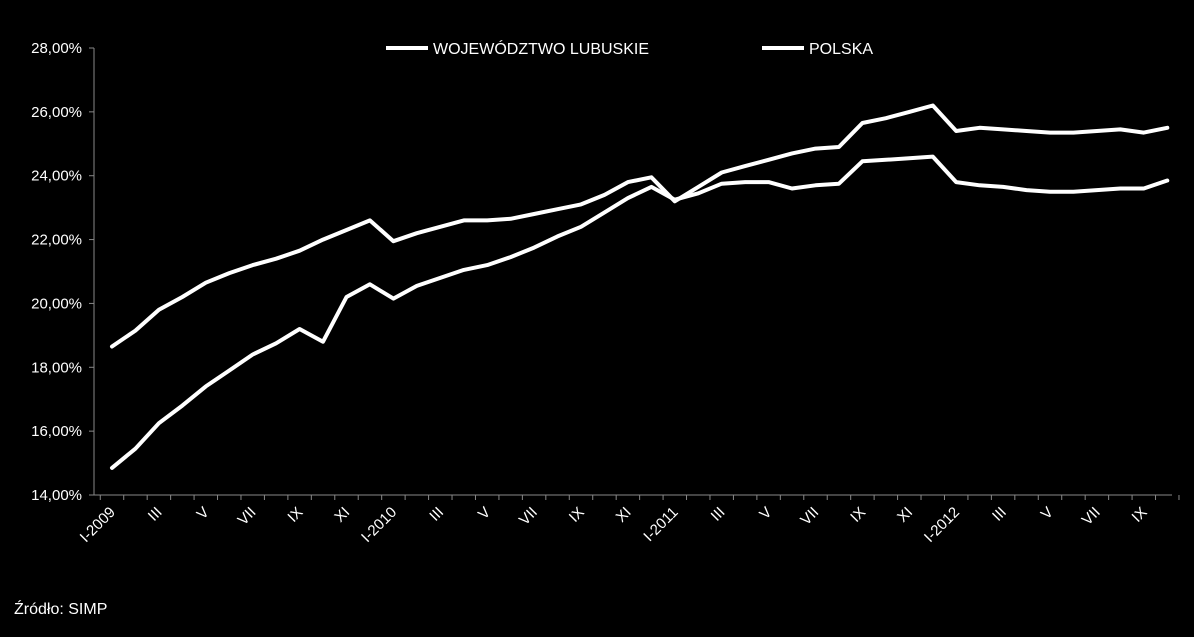 The width and height of the screenshot is (1194, 637). What do you see at coordinates (56, 495) in the screenshot?
I see `y-tick-label: 14,00%` at bounding box center [56, 495].